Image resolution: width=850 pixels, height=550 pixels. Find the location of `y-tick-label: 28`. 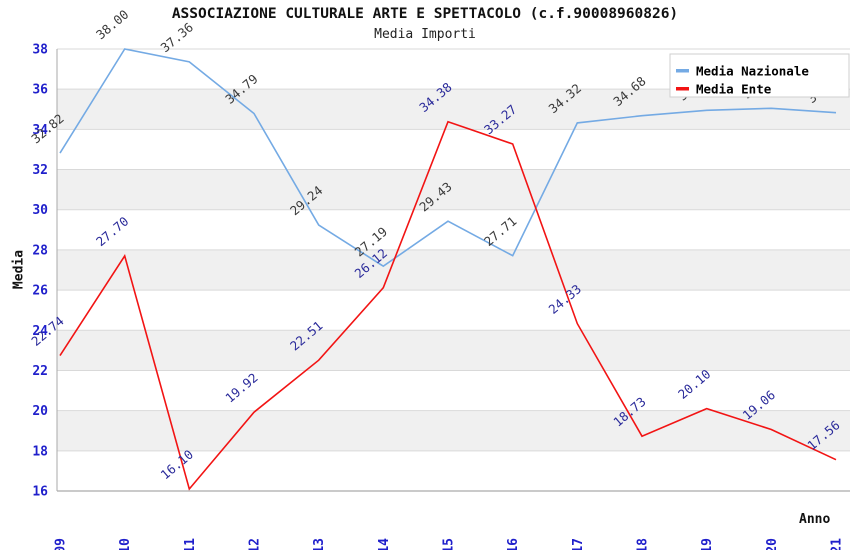

y-tick-label: 28 is located at coordinates (40, 250).